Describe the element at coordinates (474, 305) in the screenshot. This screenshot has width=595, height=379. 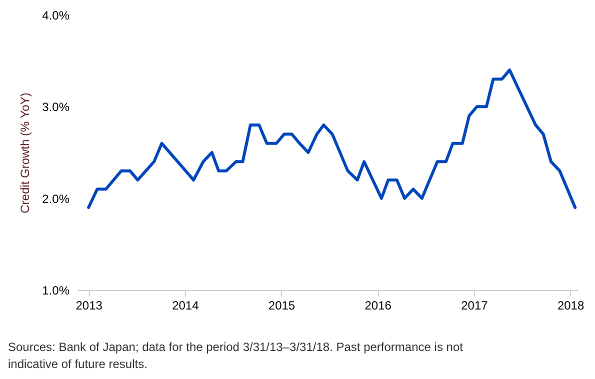
I see `x-tick-label: 2017` at that location.